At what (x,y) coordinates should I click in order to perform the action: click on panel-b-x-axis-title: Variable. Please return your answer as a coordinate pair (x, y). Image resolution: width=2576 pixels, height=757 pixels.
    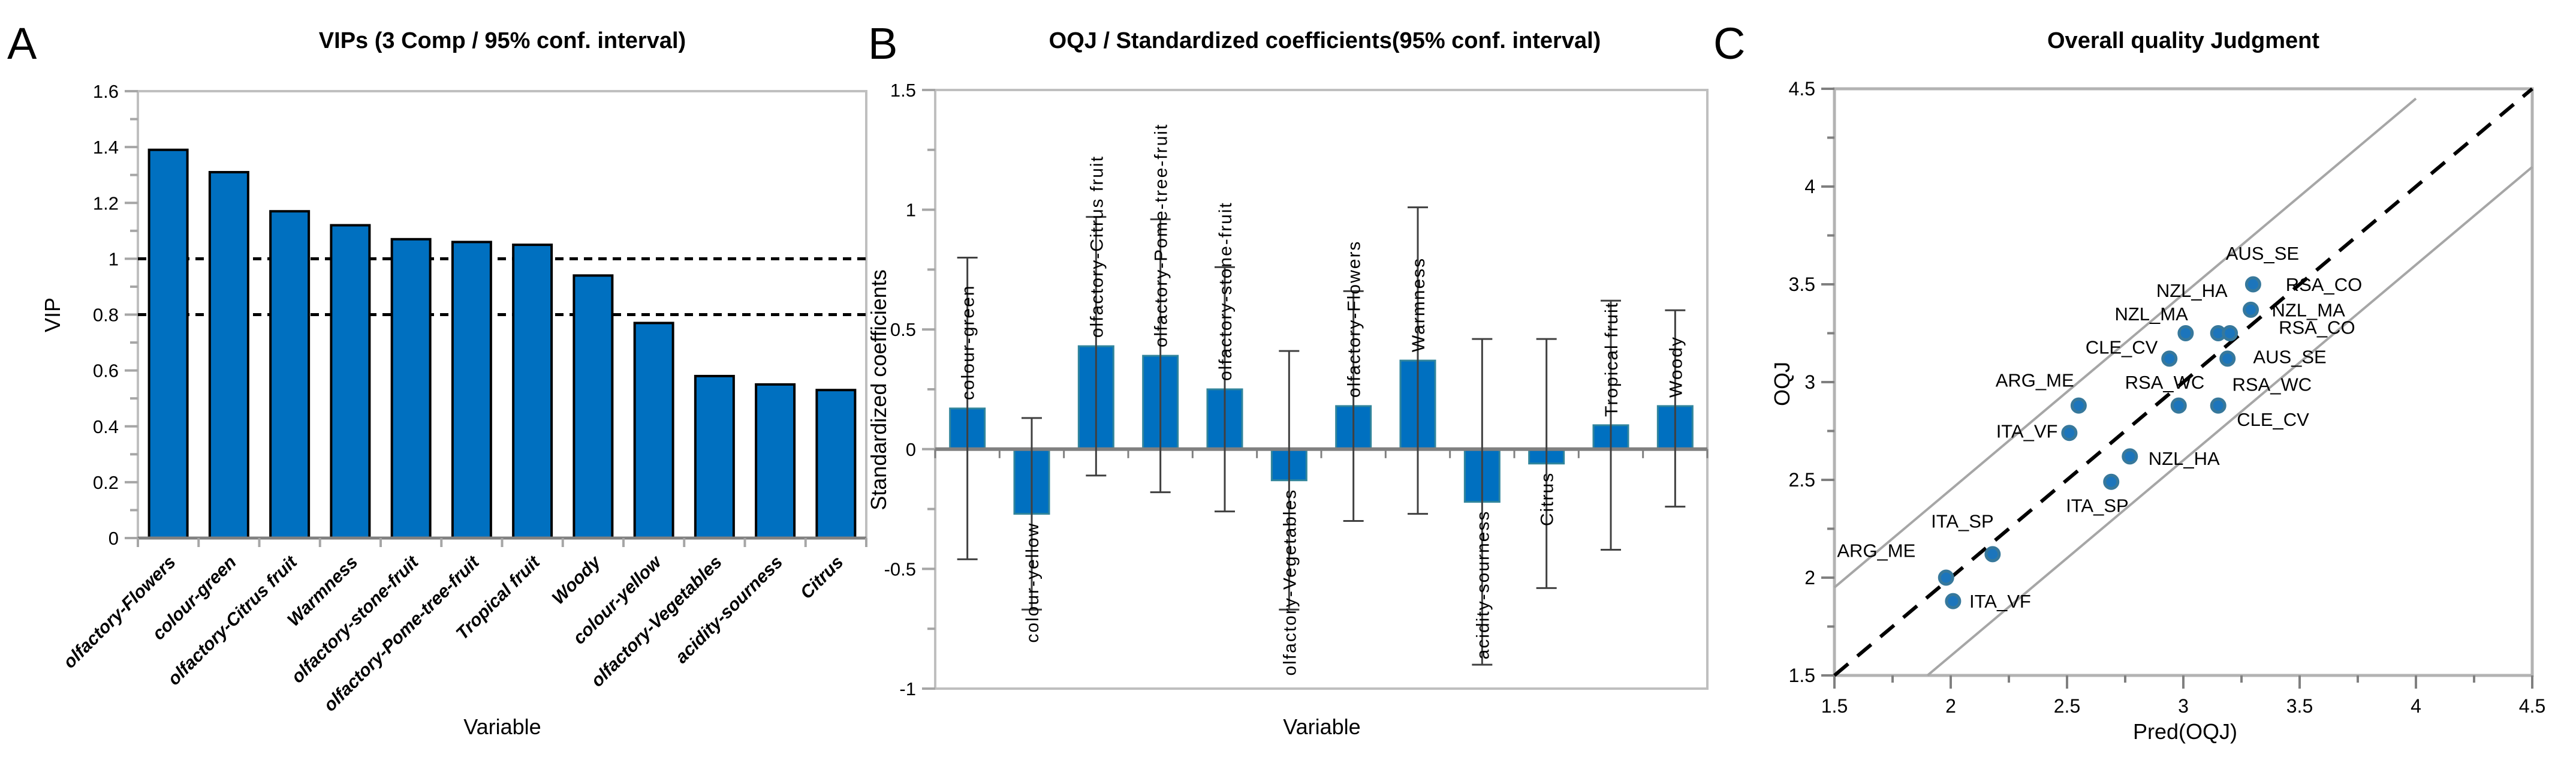
    Looking at the image, I should click on (1322, 726).